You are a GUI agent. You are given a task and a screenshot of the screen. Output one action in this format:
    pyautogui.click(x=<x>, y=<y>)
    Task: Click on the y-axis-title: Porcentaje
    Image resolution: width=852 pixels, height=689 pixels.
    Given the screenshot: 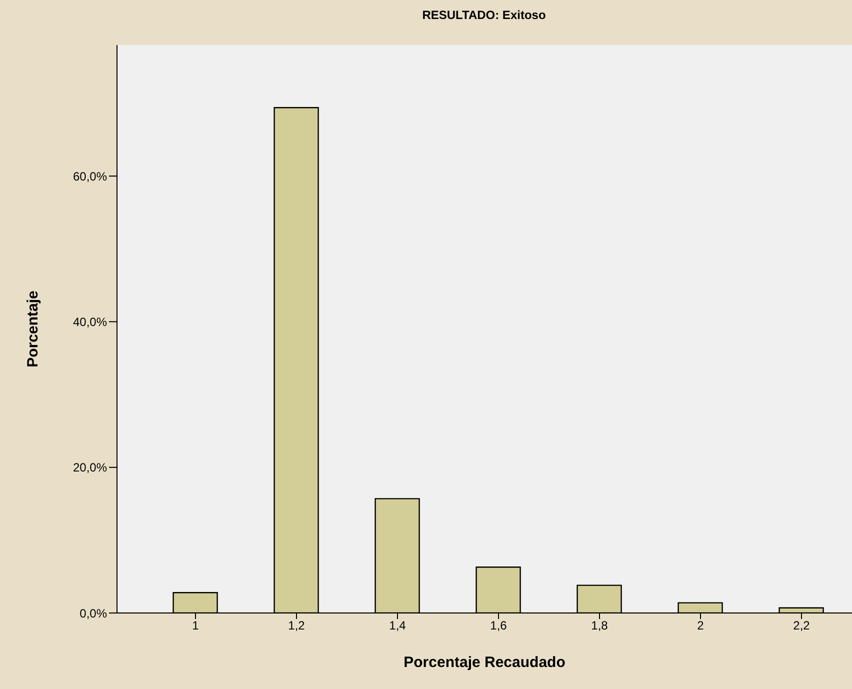 What is the action you would take?
    pyautogui.click(x=33, y=329)
    